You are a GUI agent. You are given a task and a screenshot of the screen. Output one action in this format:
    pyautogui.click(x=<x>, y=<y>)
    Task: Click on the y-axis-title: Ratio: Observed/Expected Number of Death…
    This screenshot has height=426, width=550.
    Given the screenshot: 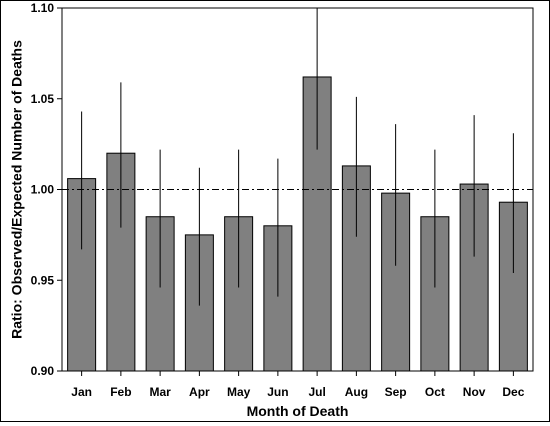 What is the action you would take?
    pyautogui.click(x=17, y=189)
    